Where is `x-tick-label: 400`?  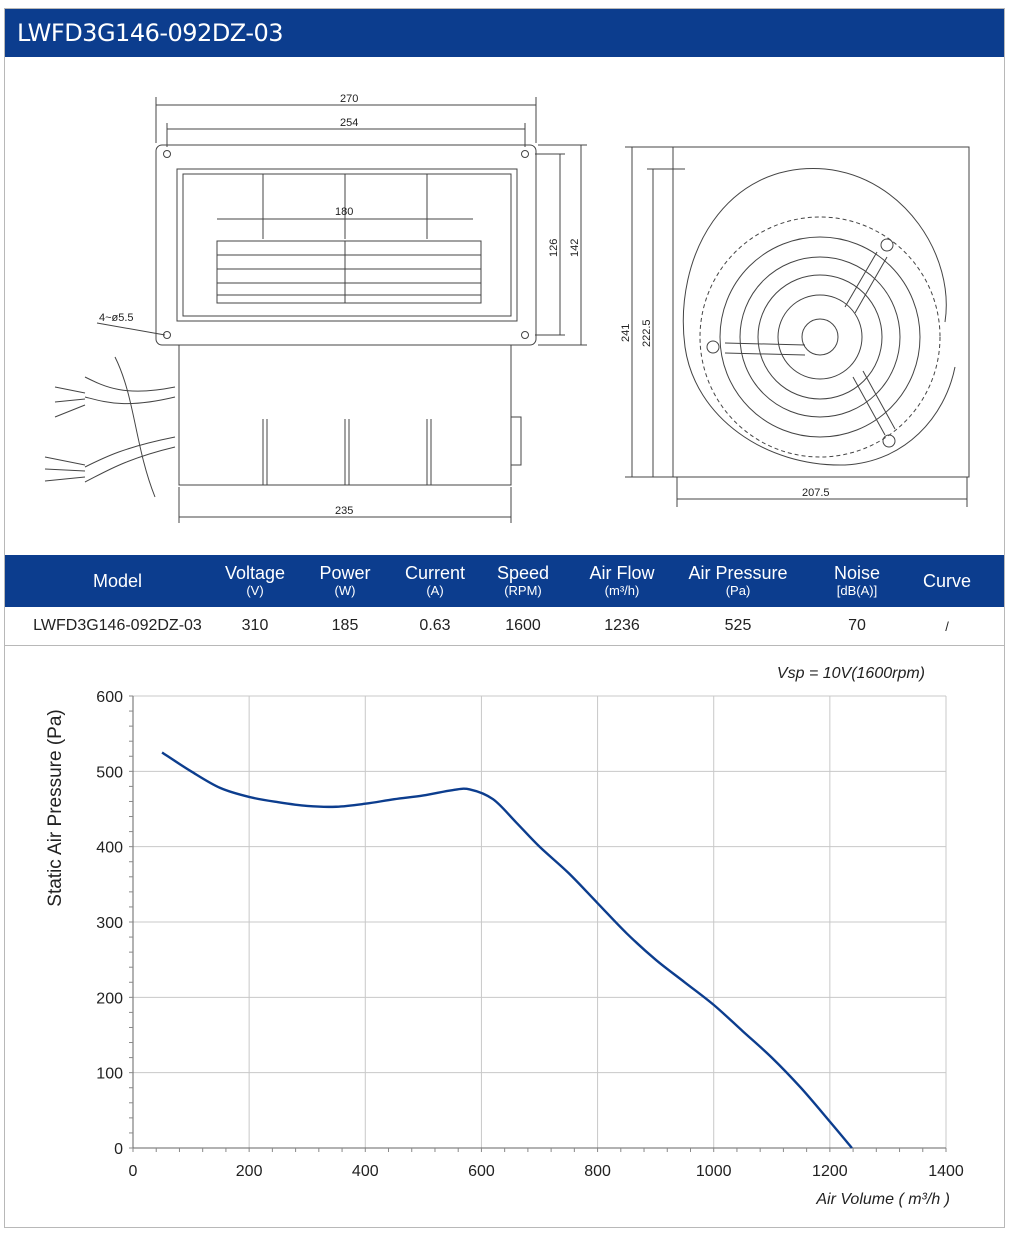
x-tick-label: 400 is located at coordinates (365, 1171).